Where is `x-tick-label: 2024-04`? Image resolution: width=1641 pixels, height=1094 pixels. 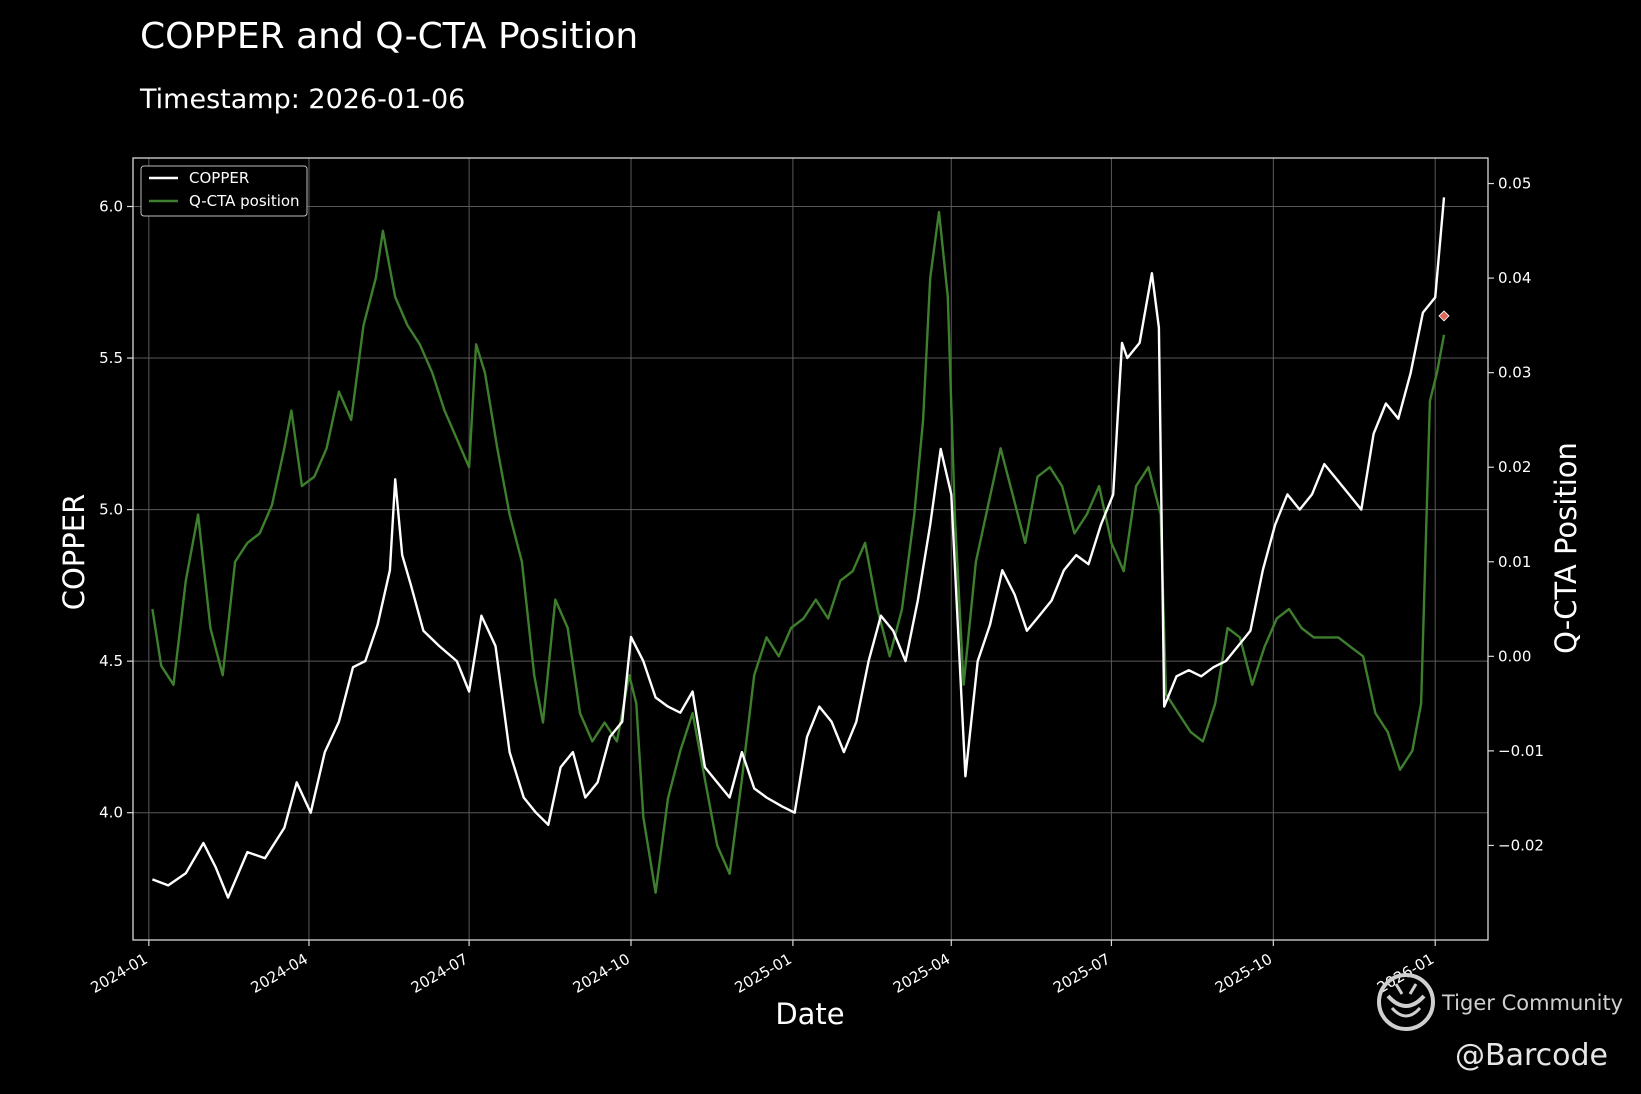
x-tick-label: 2024-04 is located at coordinates (279, 973).